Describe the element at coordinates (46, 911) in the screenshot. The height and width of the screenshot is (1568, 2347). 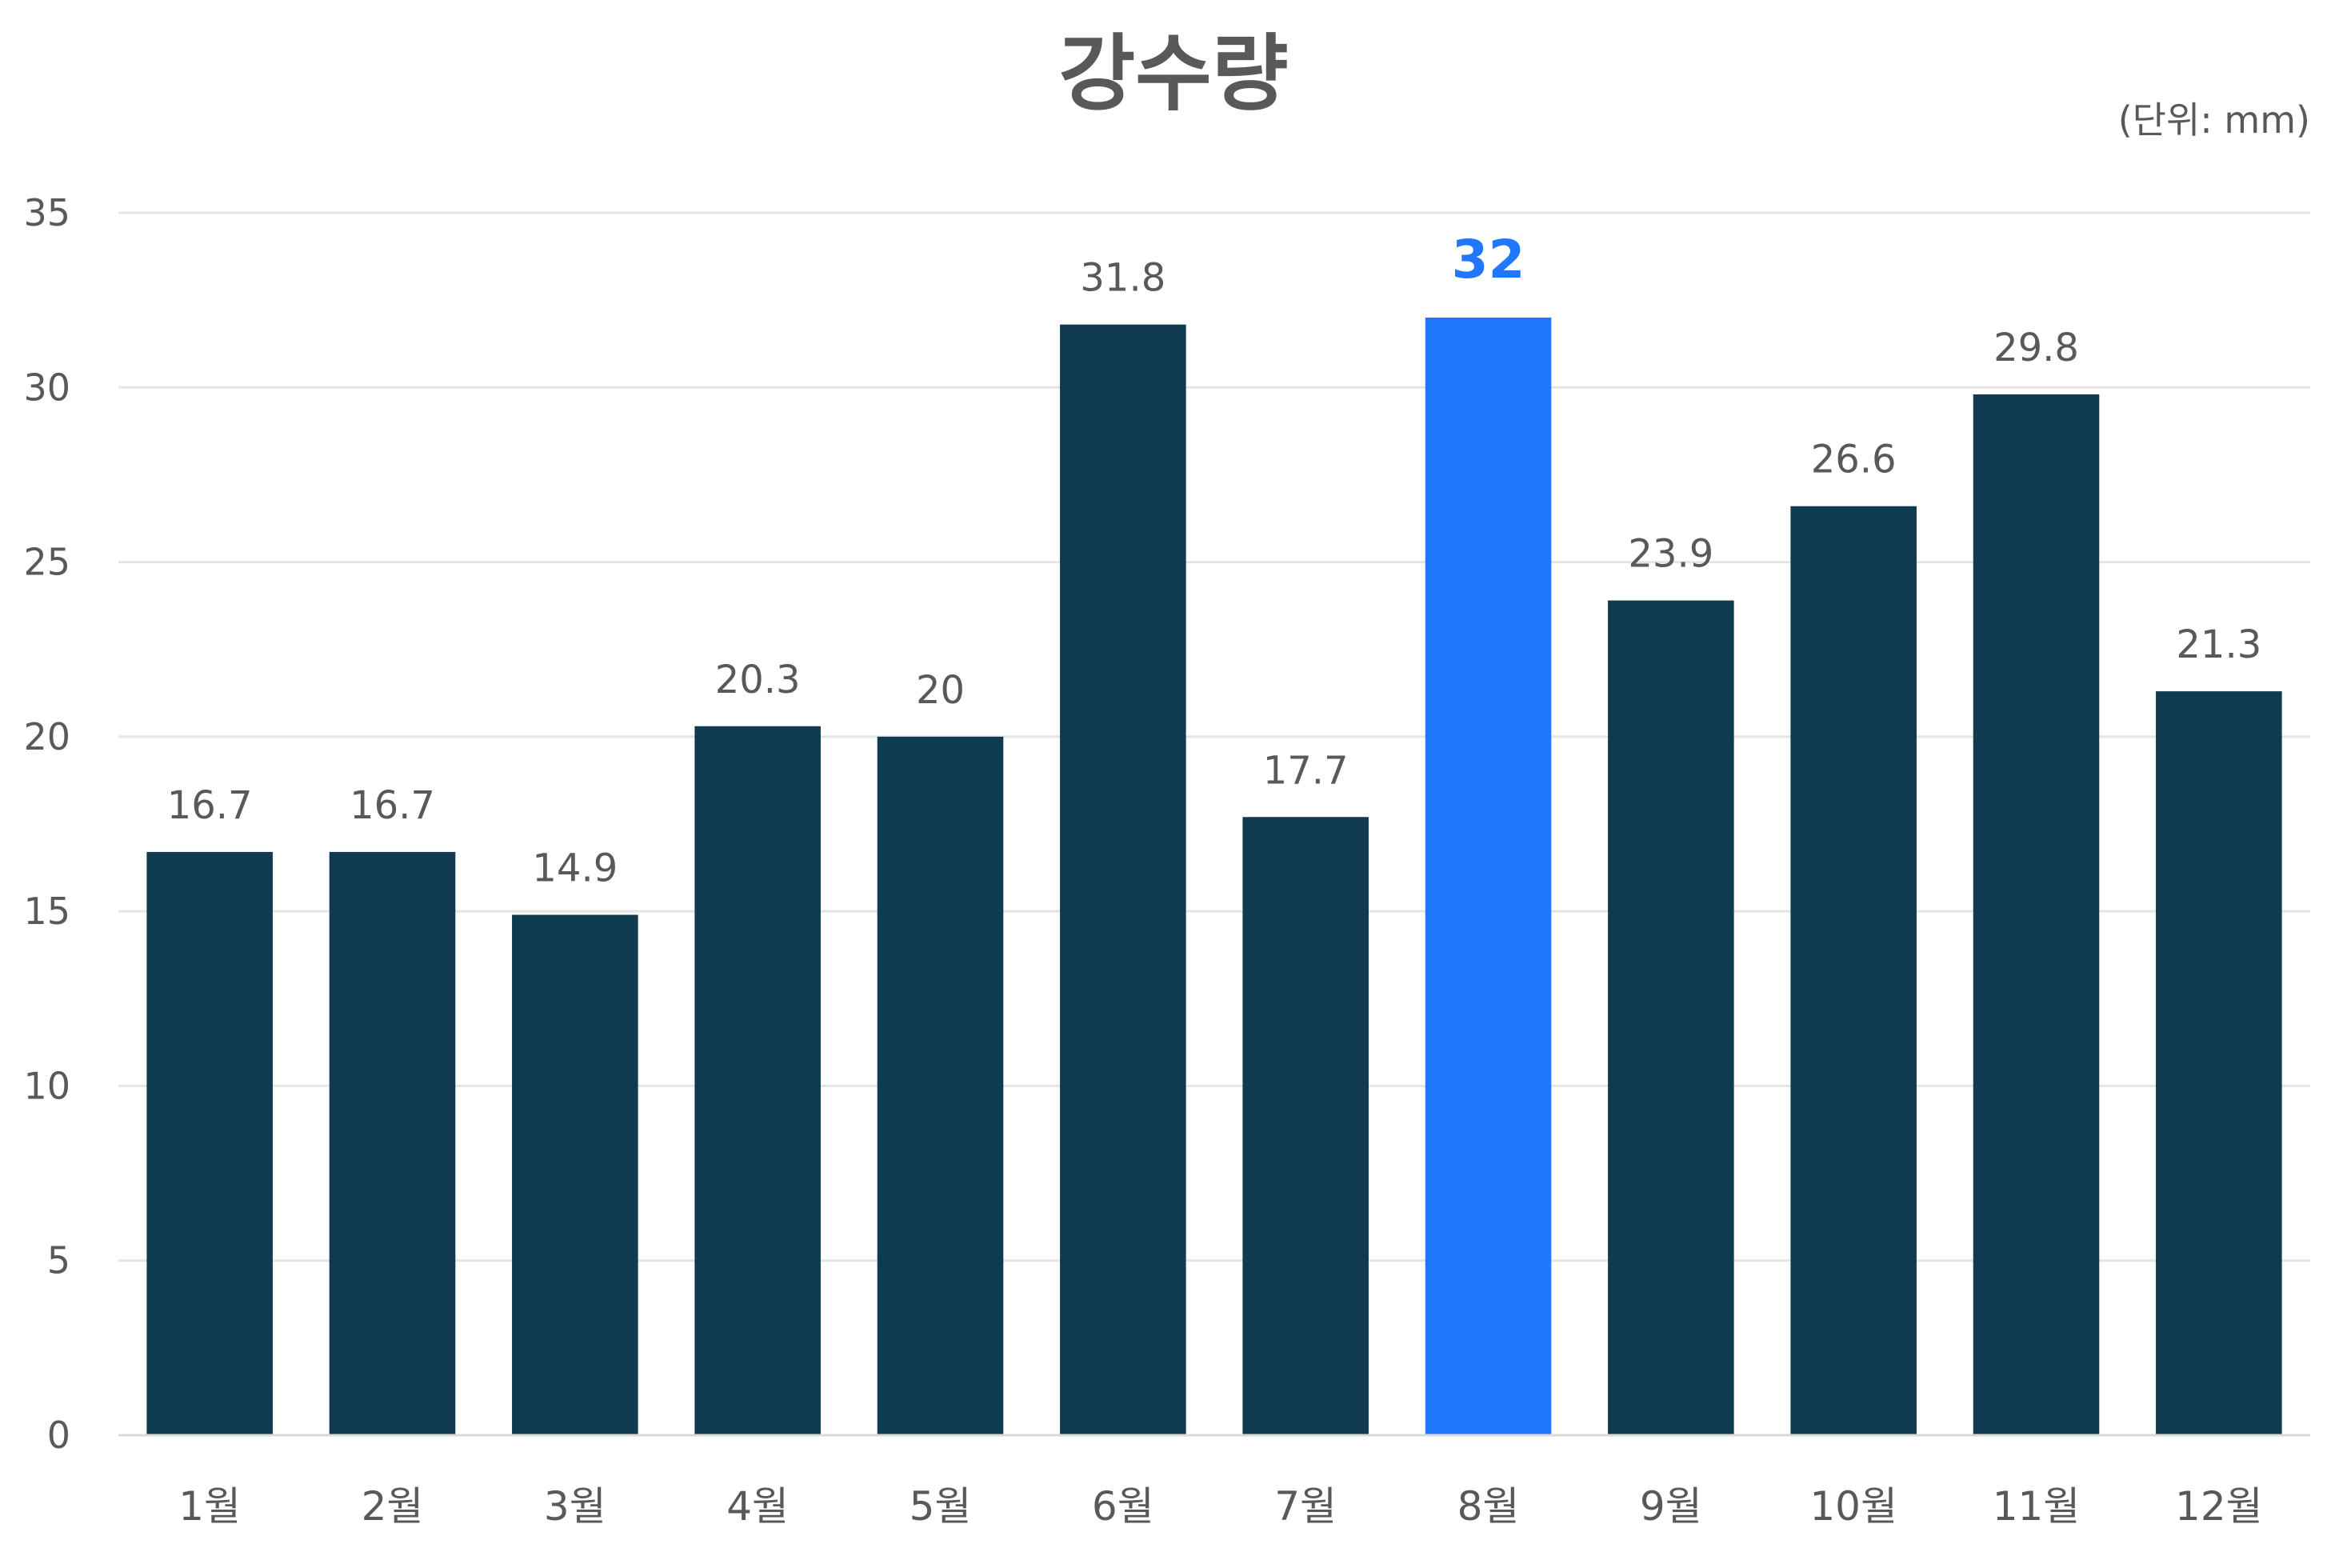
I see `y-tick-label: 15` at that location.